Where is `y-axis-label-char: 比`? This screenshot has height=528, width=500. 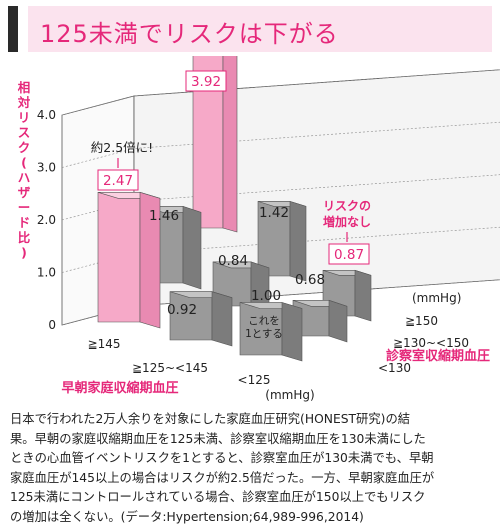 y-axis-label-char: 比 is located at coordinates (24, 237).